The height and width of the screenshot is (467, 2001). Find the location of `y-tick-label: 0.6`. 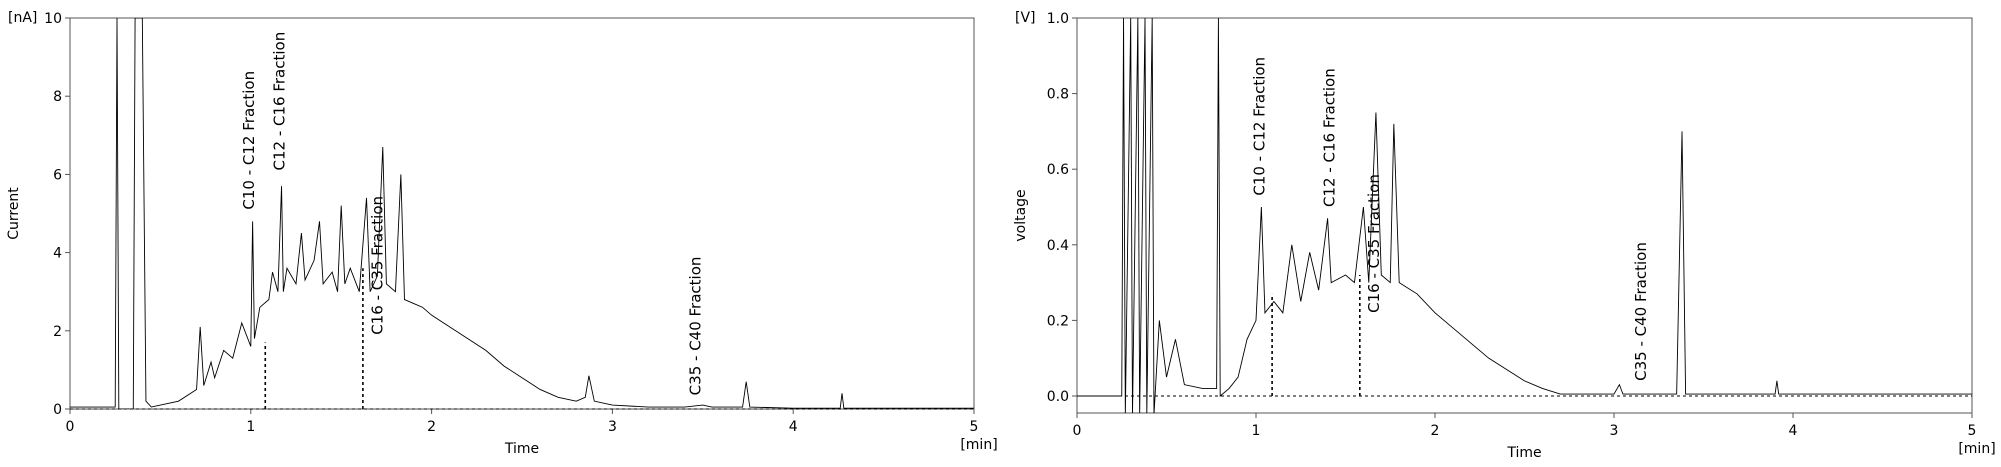

y-tick-label: 0.6 is located at coordinates (1058, 170).